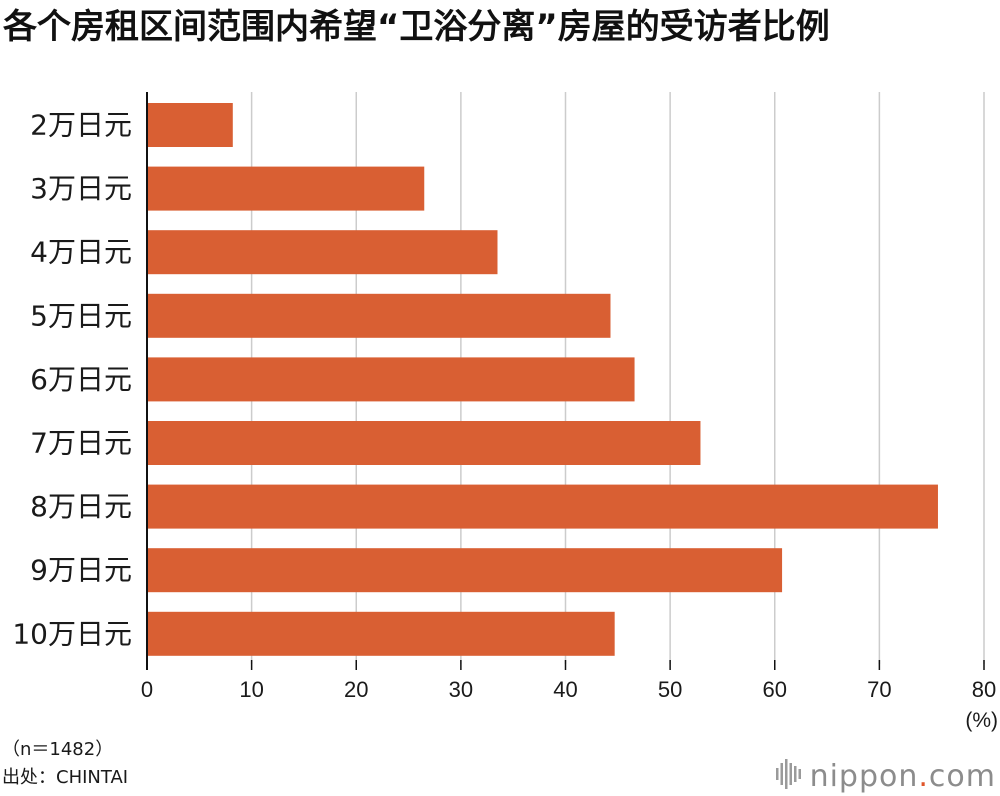  I want to click on sound-bars-icon, so click(788, 774).